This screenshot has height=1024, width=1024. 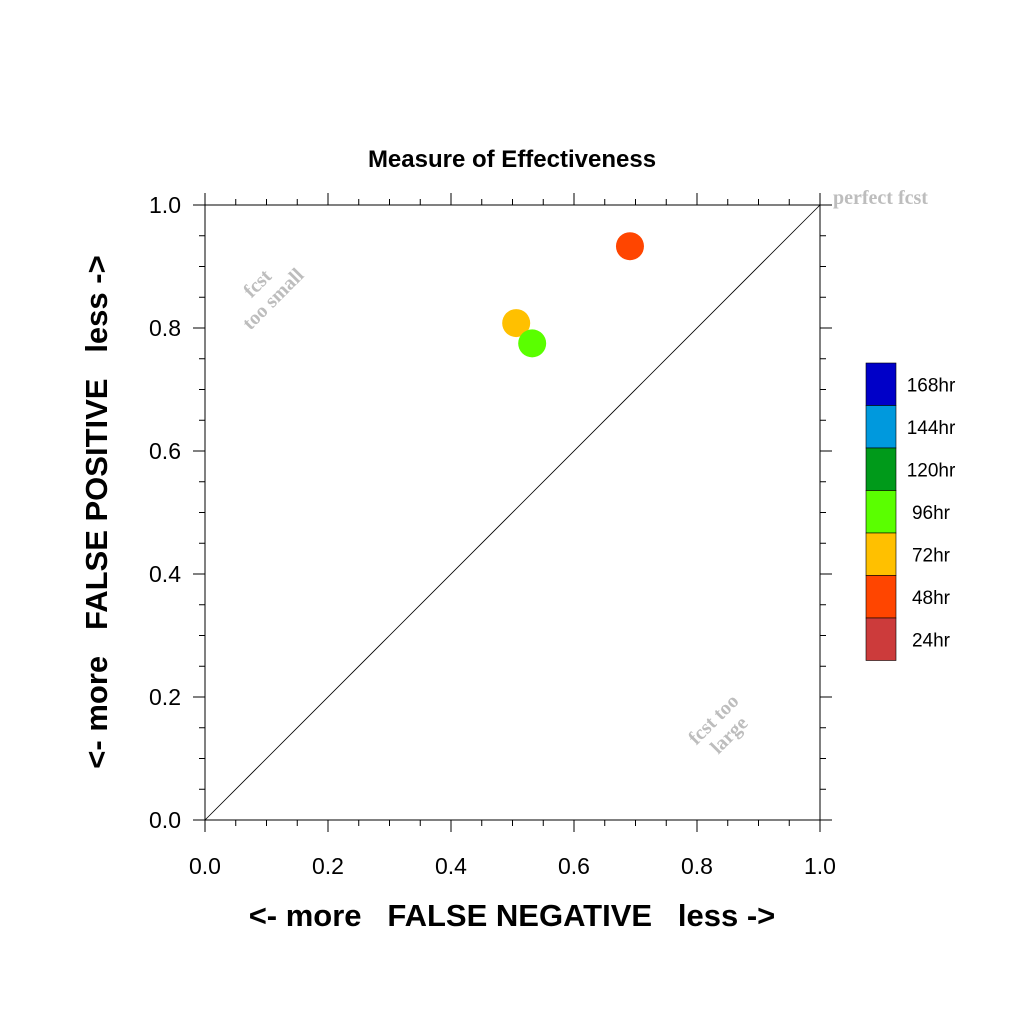 I want to click on legend-label-48hr: 48hr, so click(x=931, y=598).